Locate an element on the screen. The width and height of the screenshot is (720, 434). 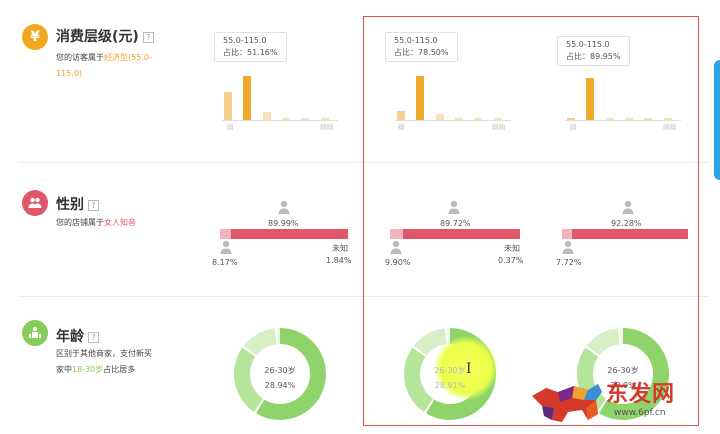
users-icon is located at coordinates (35, 203).